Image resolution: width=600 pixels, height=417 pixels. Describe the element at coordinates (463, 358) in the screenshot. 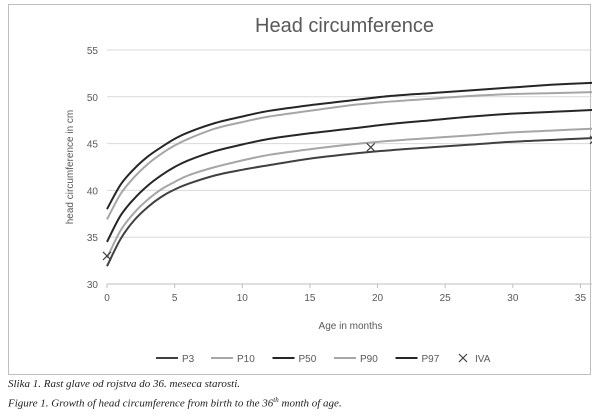

I see `legend-swatch-iva` at that location.